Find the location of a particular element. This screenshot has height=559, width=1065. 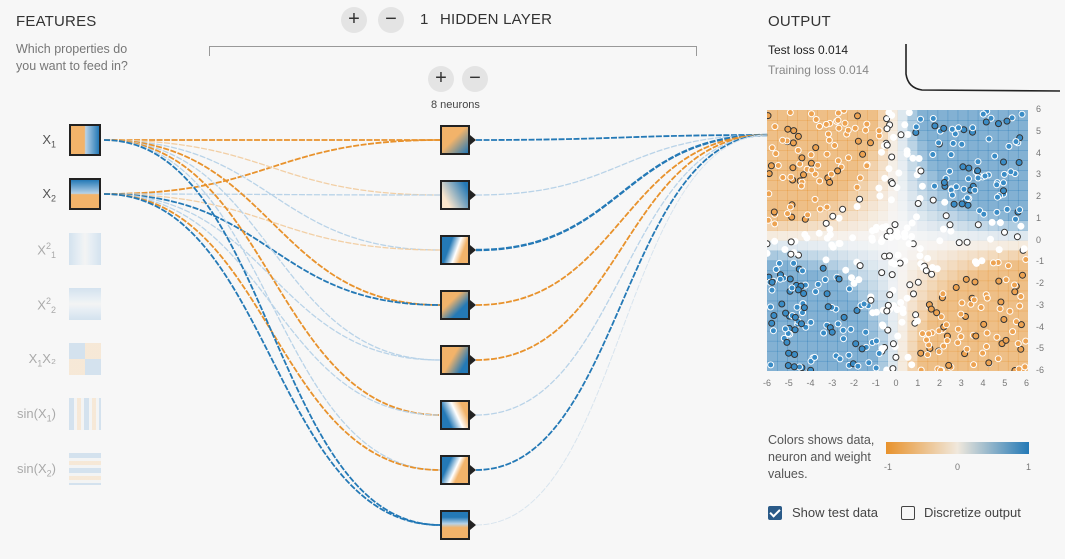

loss-curve is located at coordinates (982, 68).